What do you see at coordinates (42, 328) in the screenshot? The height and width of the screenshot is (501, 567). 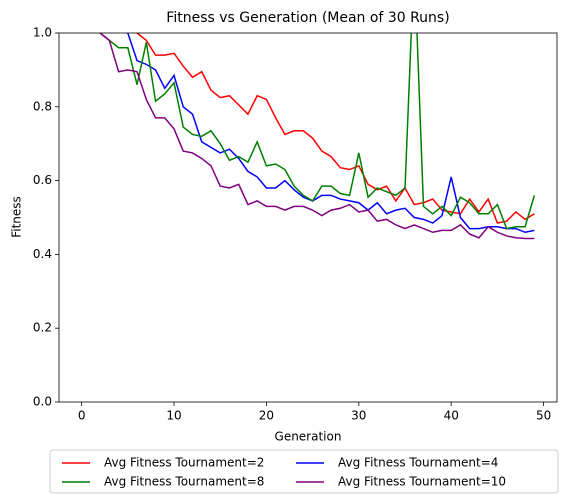 I see `y-tick-label: 0.2` at bounding box center [42, 328].